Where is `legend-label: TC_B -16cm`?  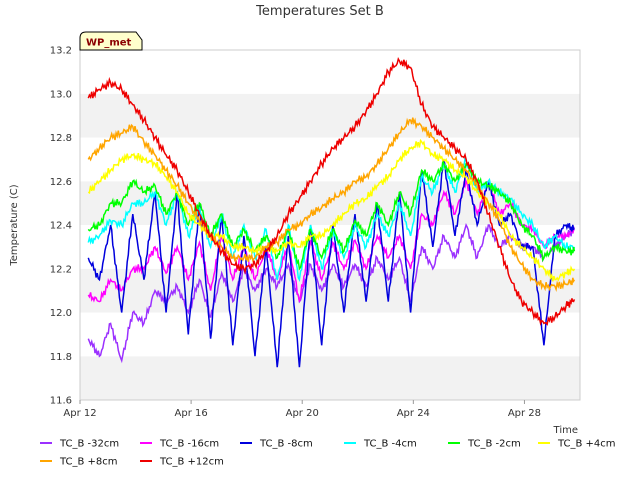 legend-label: TC_B -16cm is located at coordinates (189, 444).